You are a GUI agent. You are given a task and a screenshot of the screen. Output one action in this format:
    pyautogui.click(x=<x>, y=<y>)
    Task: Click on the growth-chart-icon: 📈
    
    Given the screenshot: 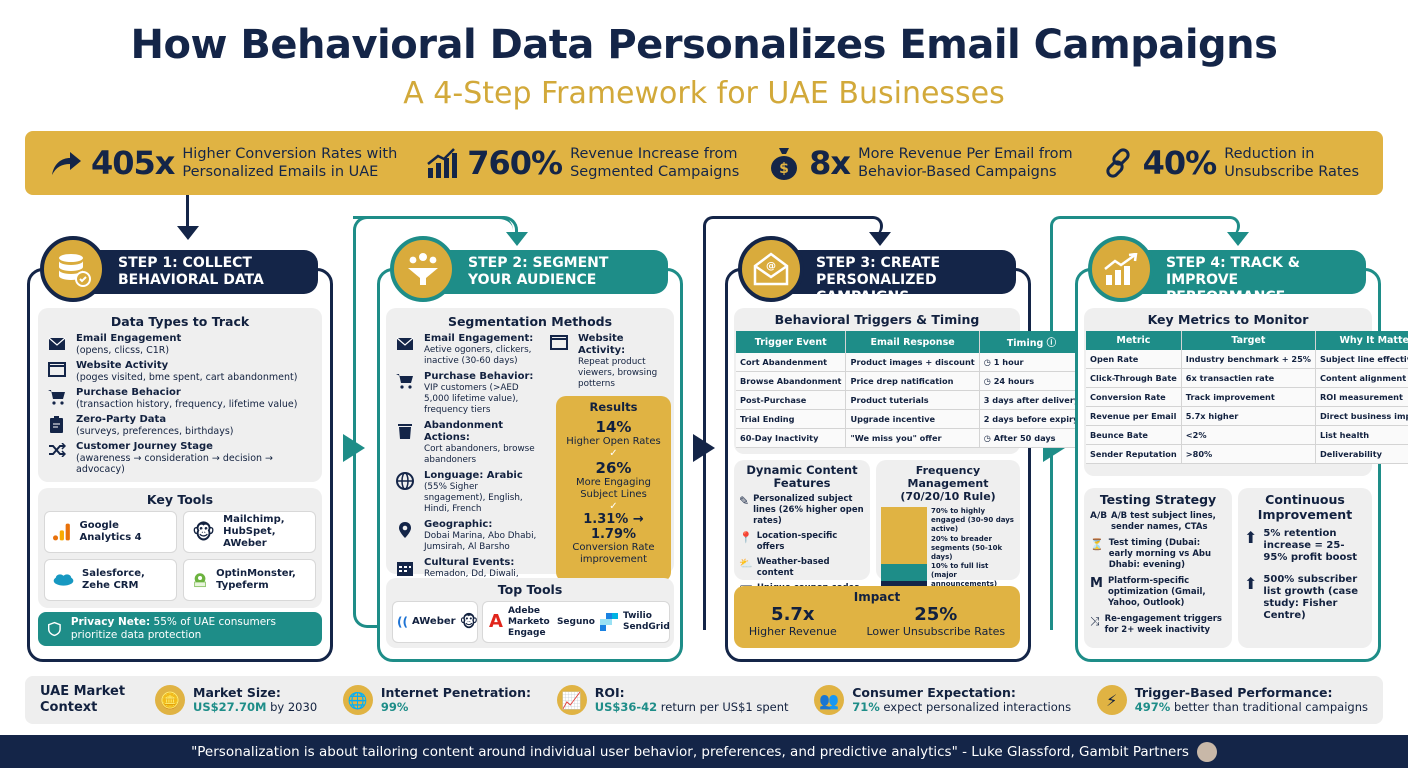 What is the action you would take?
    pyautogui.click(x=571, y=700)
    